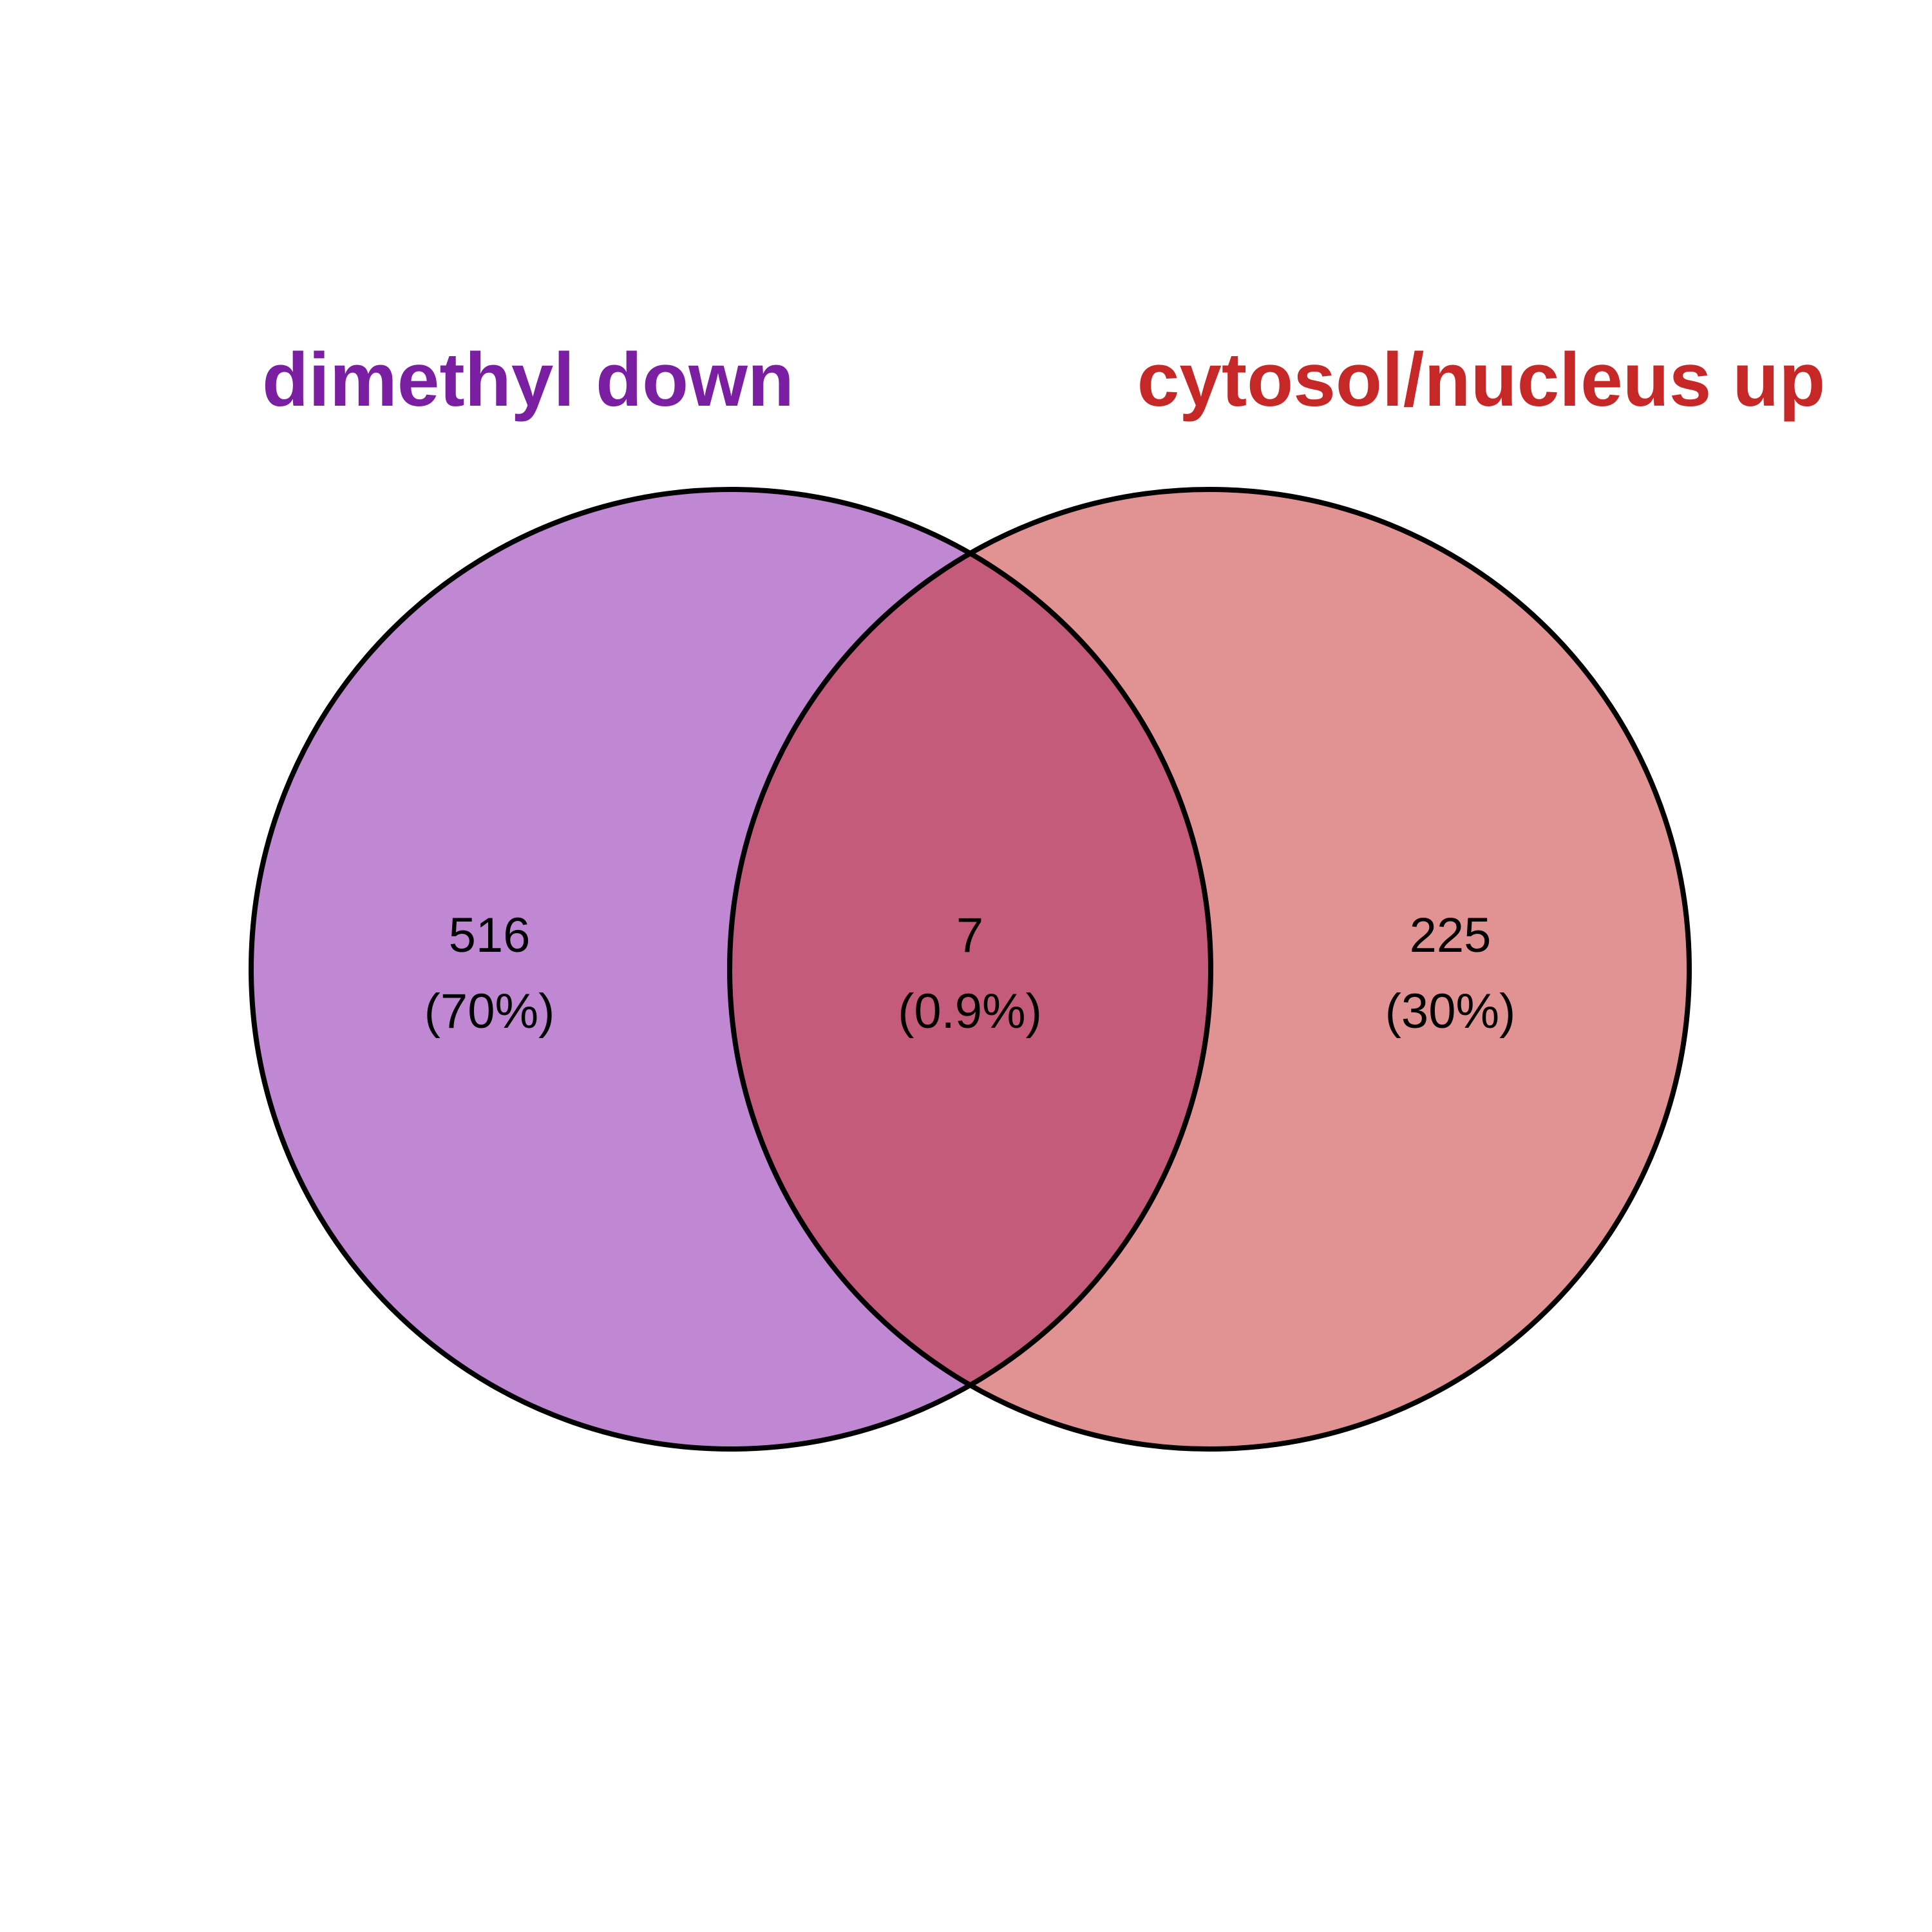  I want to click on left-only-percent: (70%), so click(490, 1011).